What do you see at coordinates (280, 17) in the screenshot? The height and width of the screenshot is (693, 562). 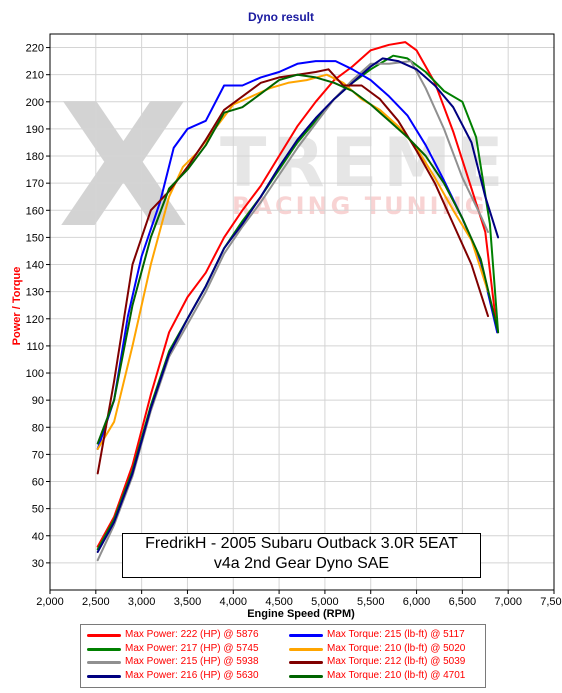 I see `chart-title: Dyno result` at bounding box center [280, 17].